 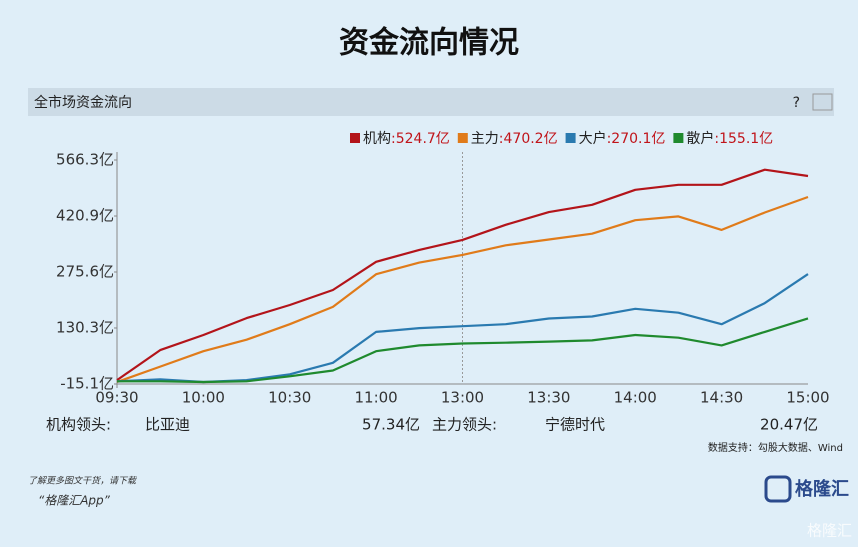 What do you see at coordinates (807, 398) in the screenshot?
I see `x-tick-label: 15:00` at bounding box center [807, 398].